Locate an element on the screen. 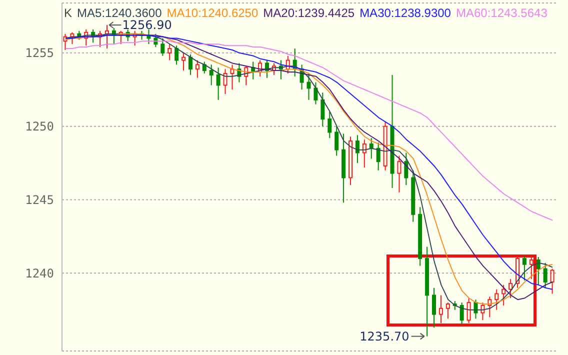  y-tick-label: 1245 is located at coordinates (39, 200).